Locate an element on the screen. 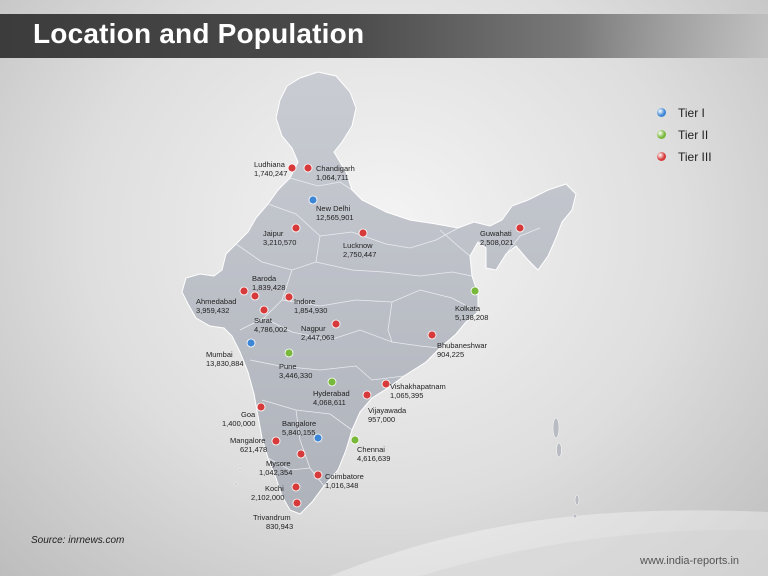 This screenshot has height=576, width=768. island-shapes is located at coordinates (407, 468).